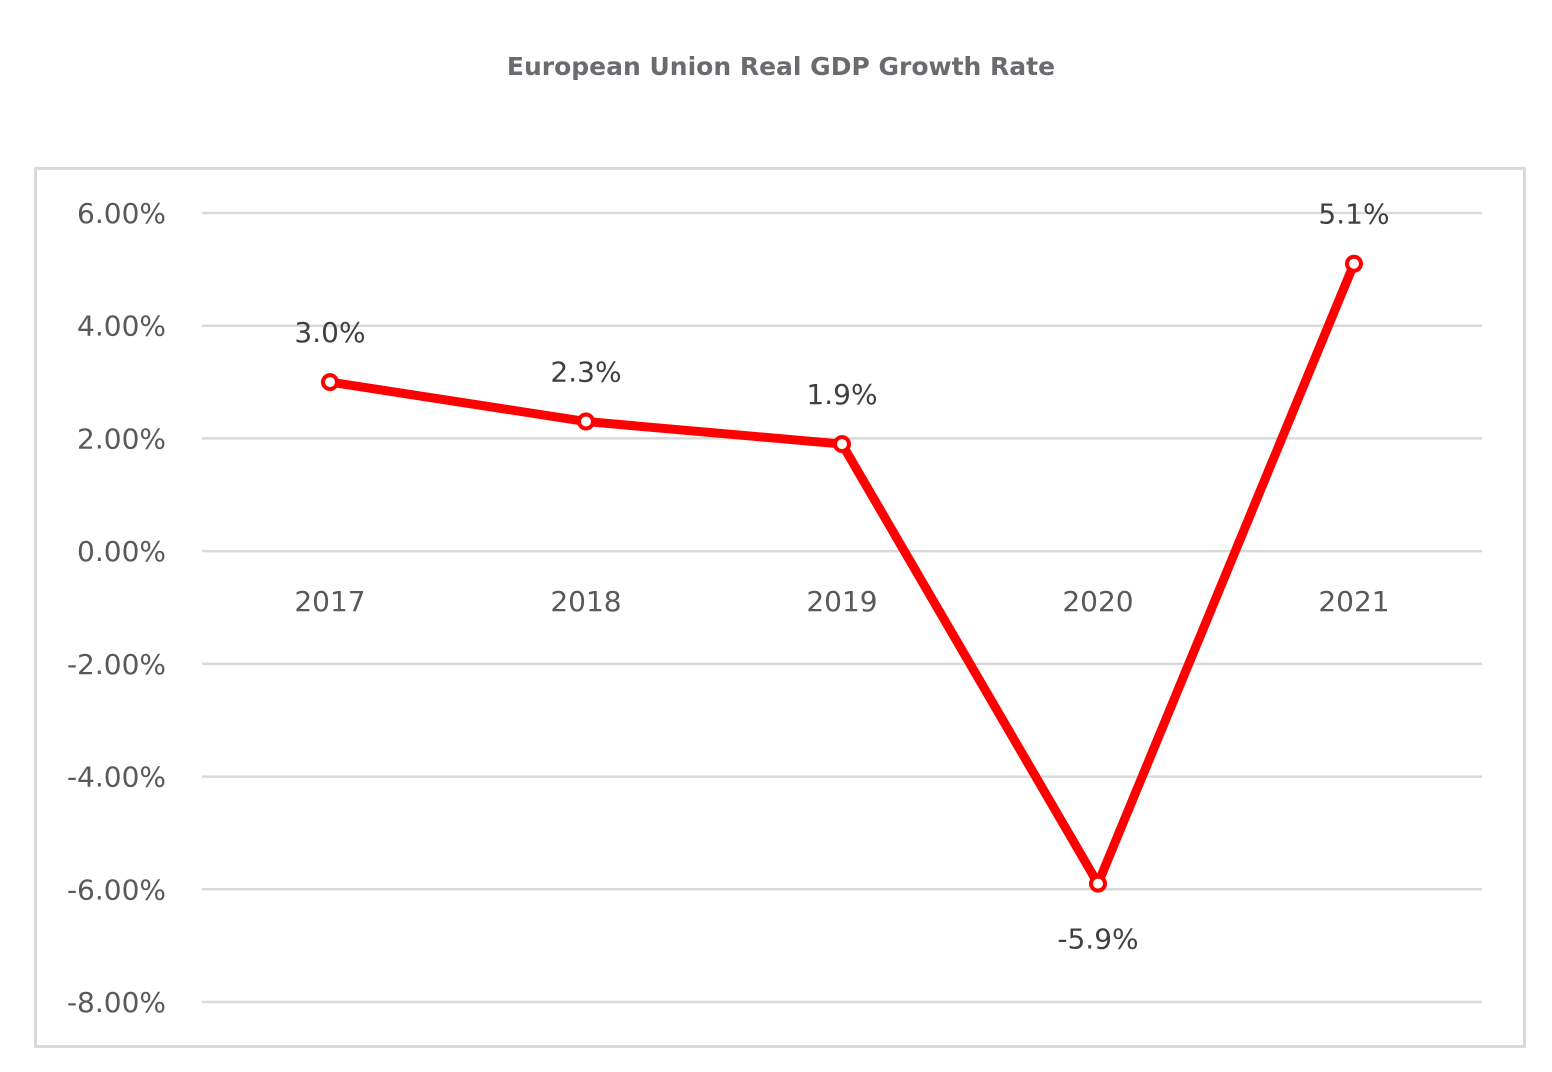 The image size is (1552, 1072). Describe the element at coordinates (121, 438) in the screenshot. I see `y-tick-label: 2.00%` at that location.